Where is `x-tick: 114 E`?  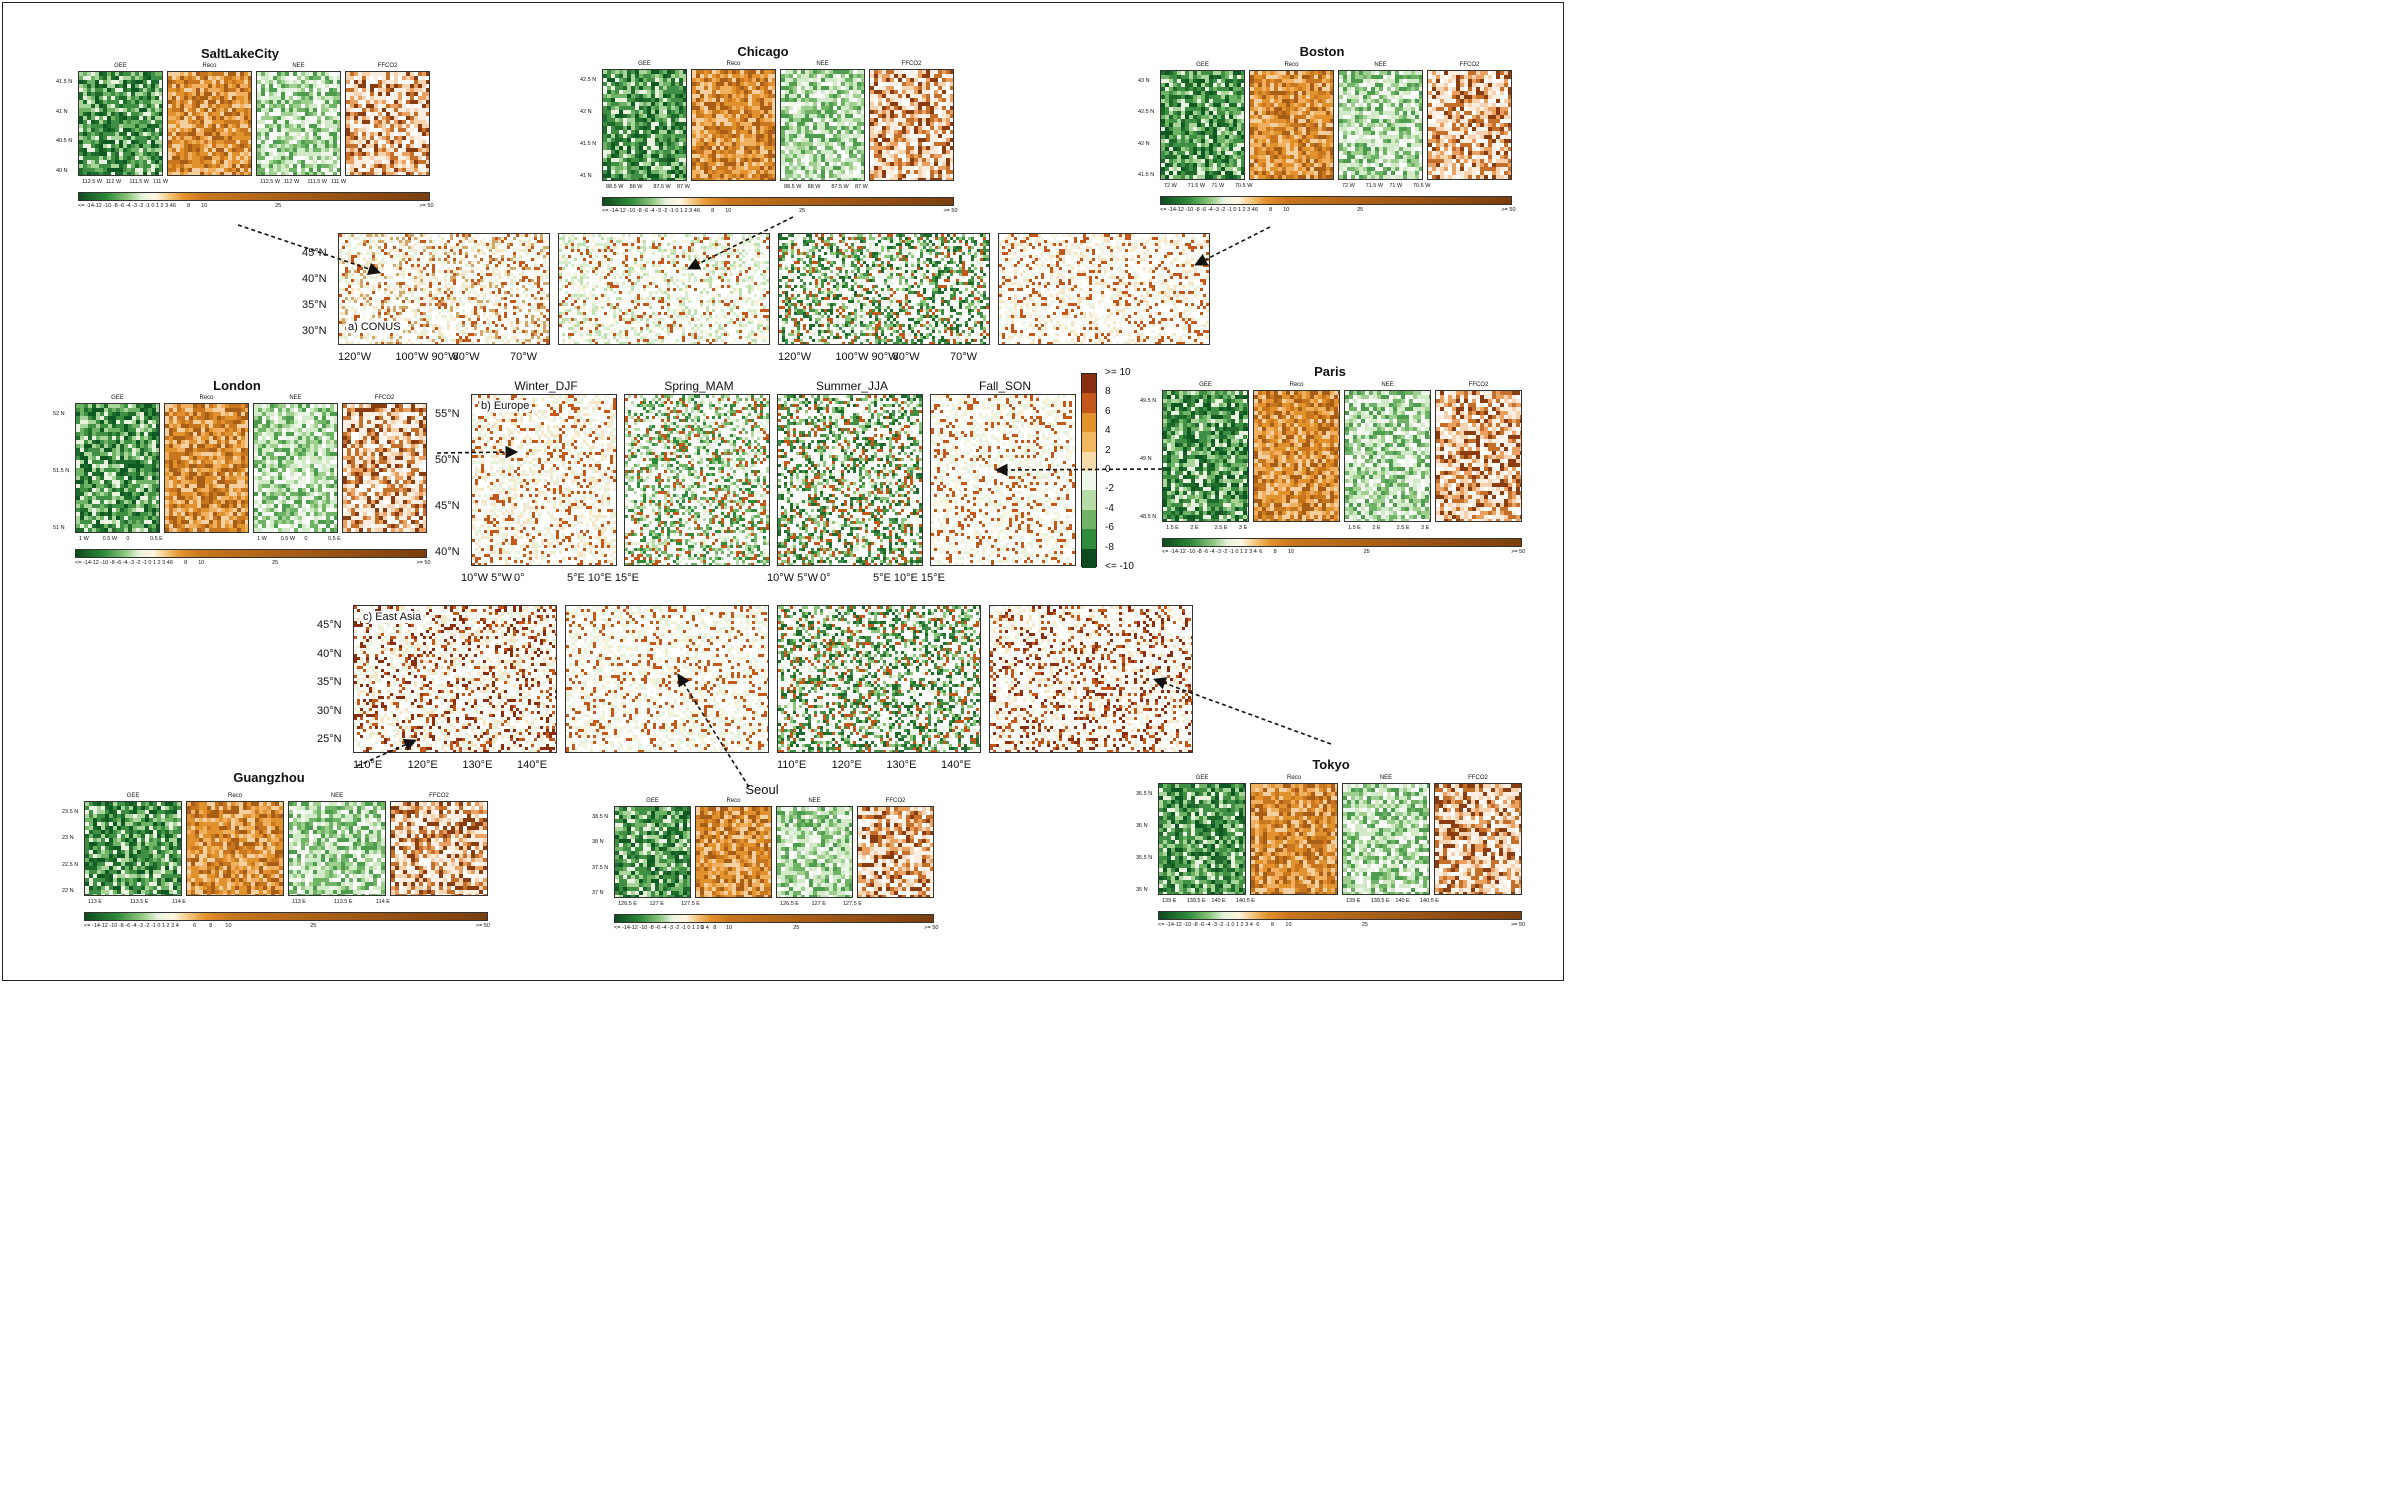 x-tick: 114 E is located at coordinates (179, 902).